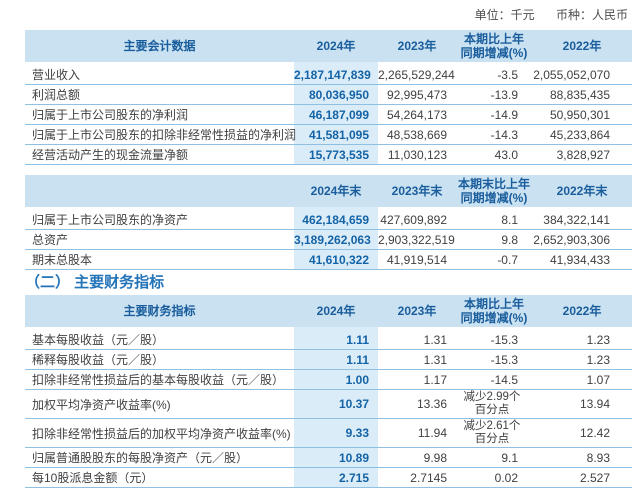 The width and height of the screenshot is (640, 489). Describe the element at coordinates (594, 433) in the screenshot. I see `value-cell: 12.42` at that location.